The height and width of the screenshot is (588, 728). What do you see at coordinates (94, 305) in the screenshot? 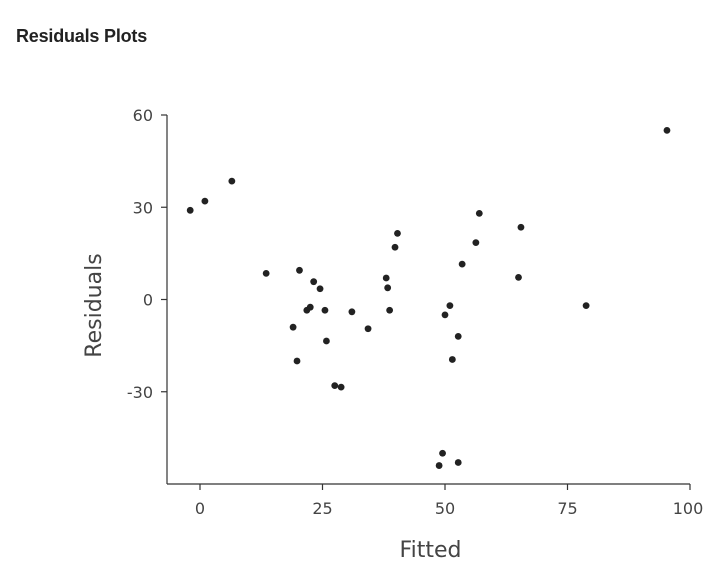
I see `y-axis-label: Residuals` at bounding box center [94, 305].